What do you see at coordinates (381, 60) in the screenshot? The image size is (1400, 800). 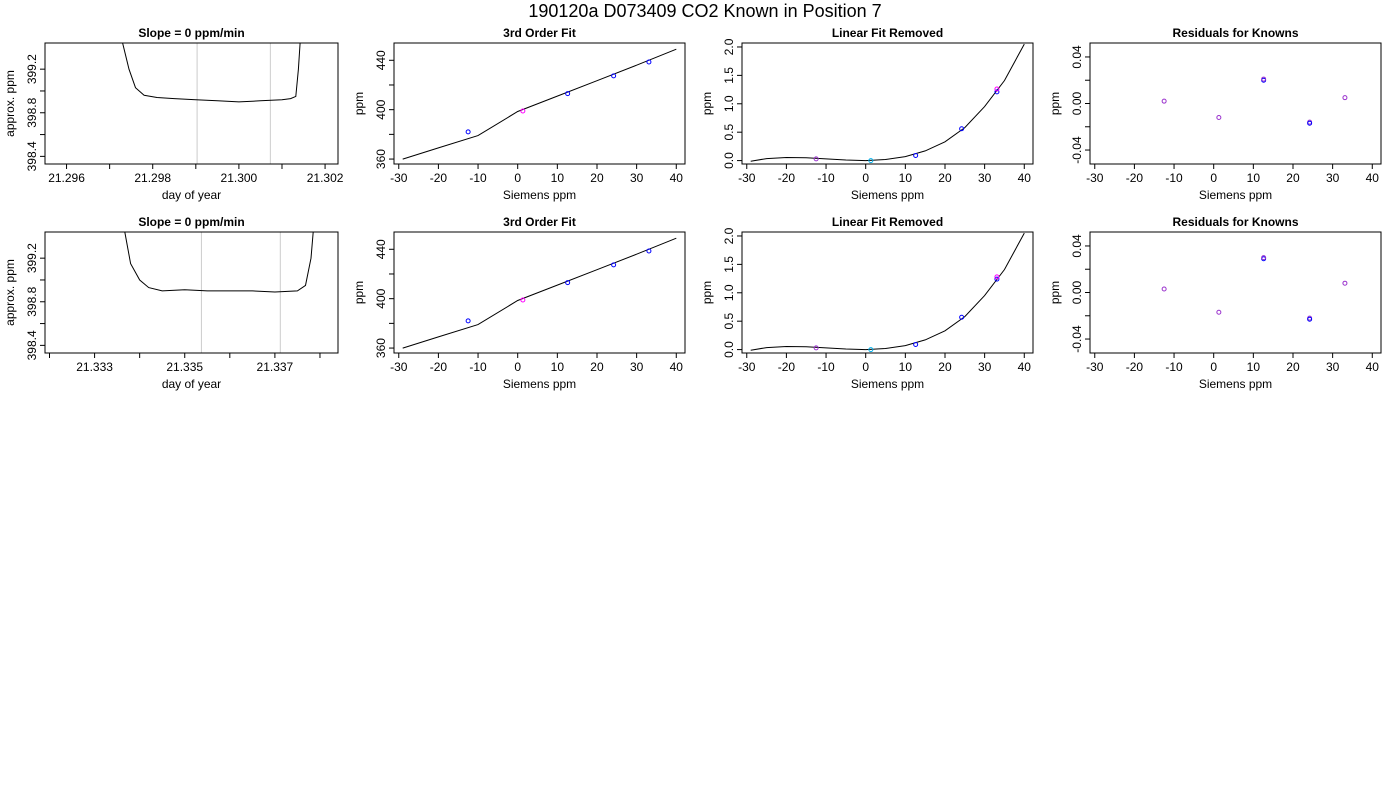 I see `y-tick-label: 440` at bounding box center [381, 60].